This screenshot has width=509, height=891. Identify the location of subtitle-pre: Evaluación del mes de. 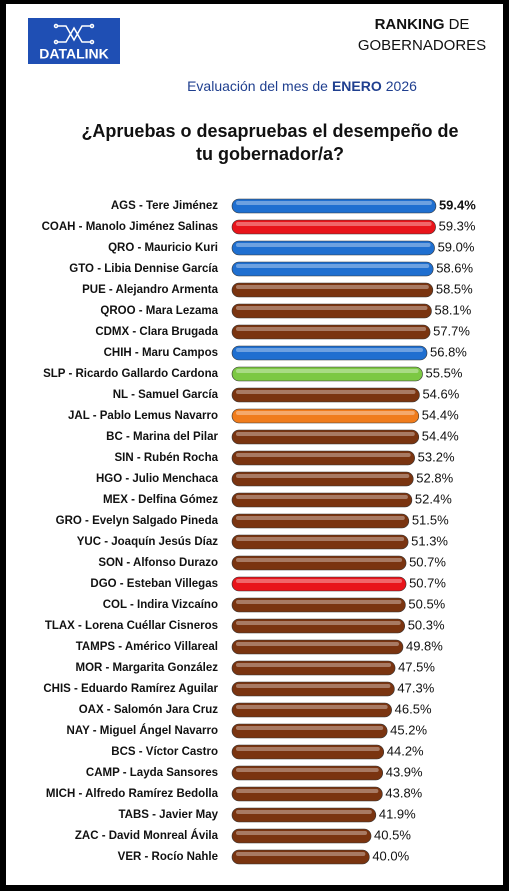
(257, 86).